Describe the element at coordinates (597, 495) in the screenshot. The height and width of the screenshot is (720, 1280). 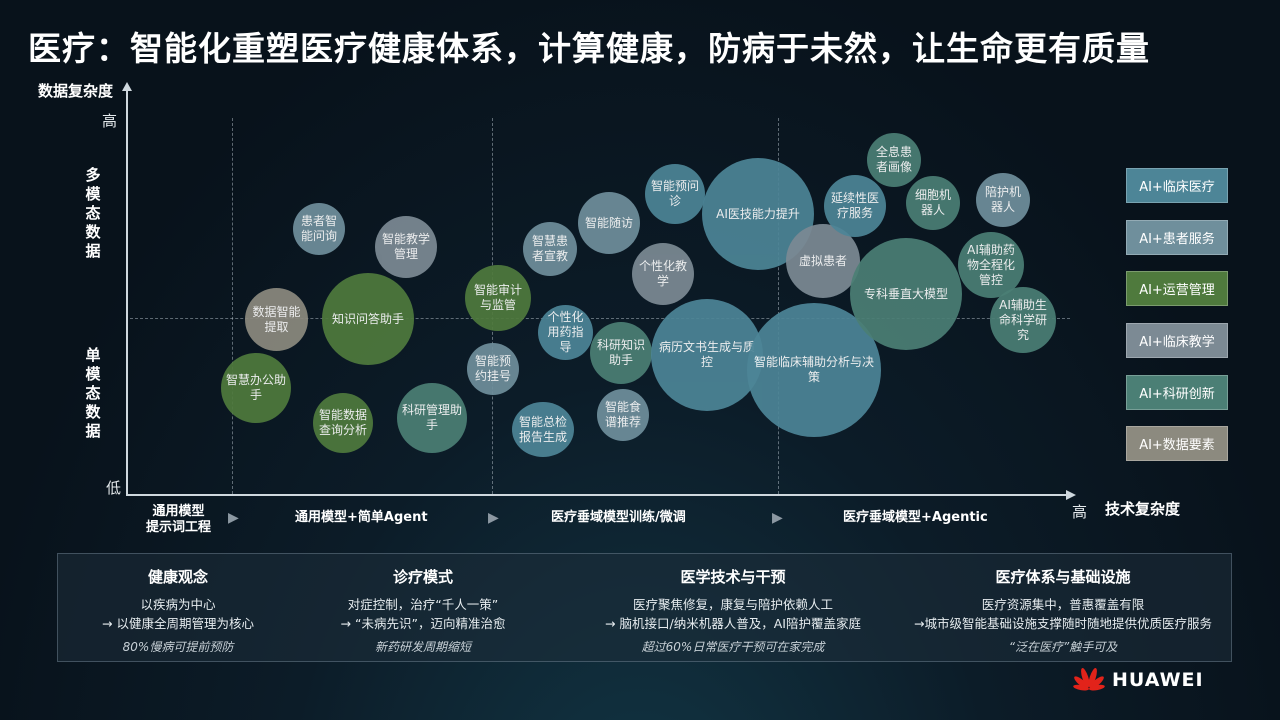
I see `x-axis` at that location.